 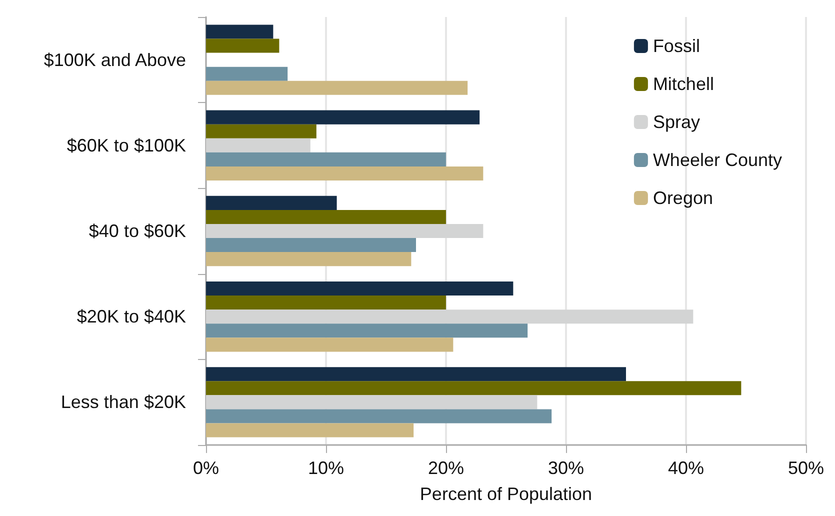 I want to click on legend-label: Spray, so click(x=676, y=122).